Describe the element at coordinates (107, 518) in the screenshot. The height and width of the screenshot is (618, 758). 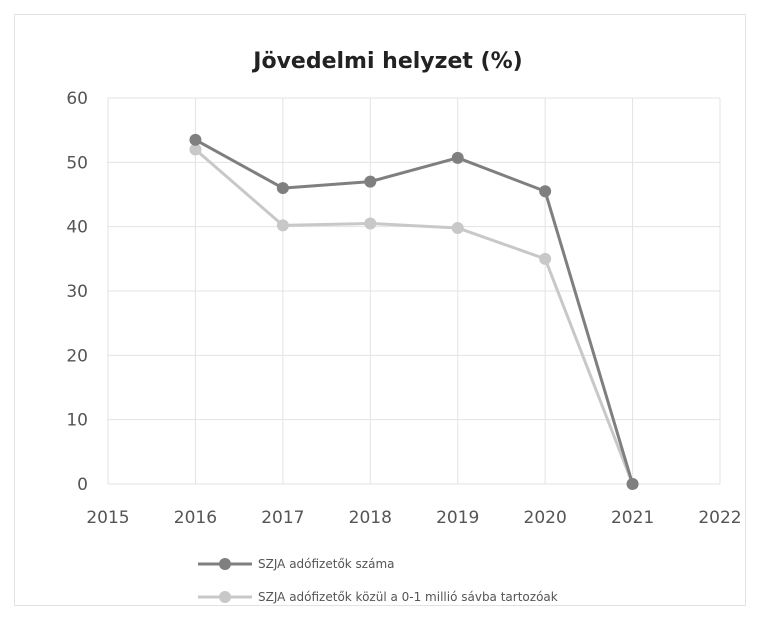
I see `x-tick-label: 2015` at that location.